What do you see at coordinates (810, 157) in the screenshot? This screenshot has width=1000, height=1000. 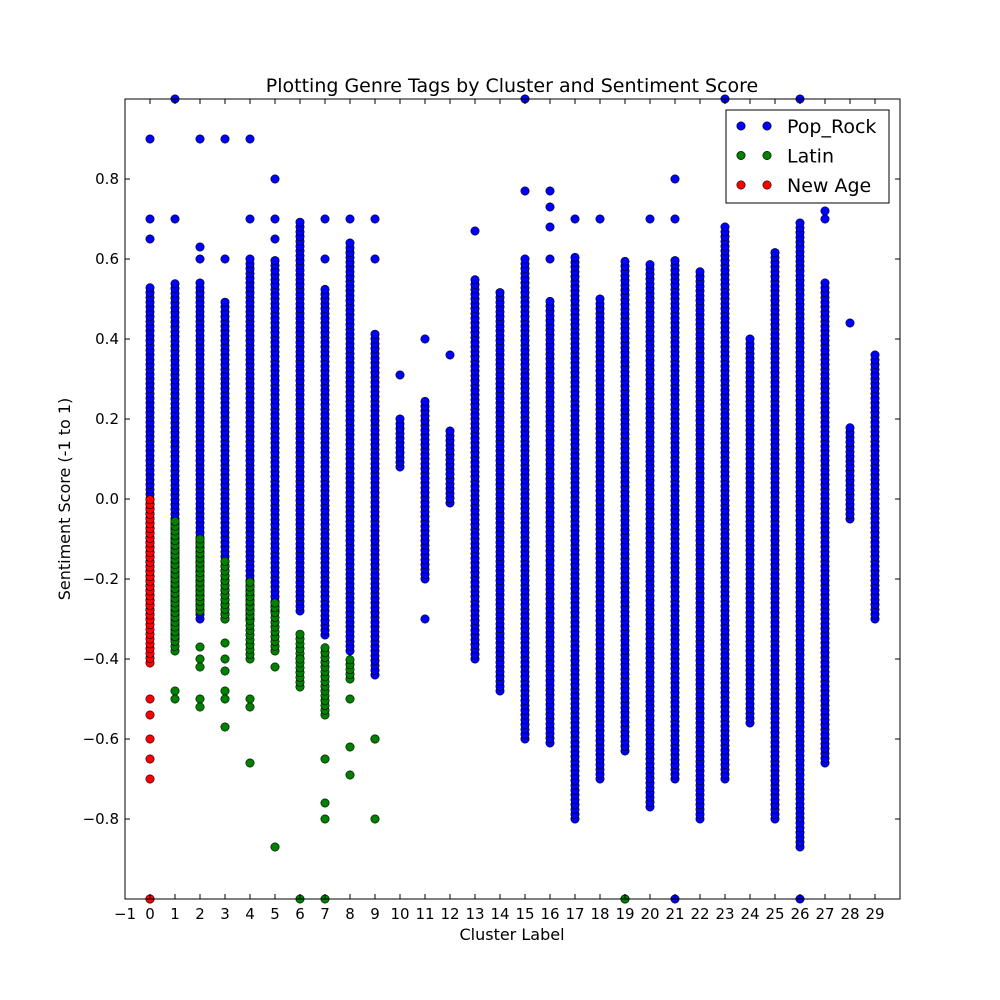 I see `legend-label: Latin` at bounding box center [810, 157].